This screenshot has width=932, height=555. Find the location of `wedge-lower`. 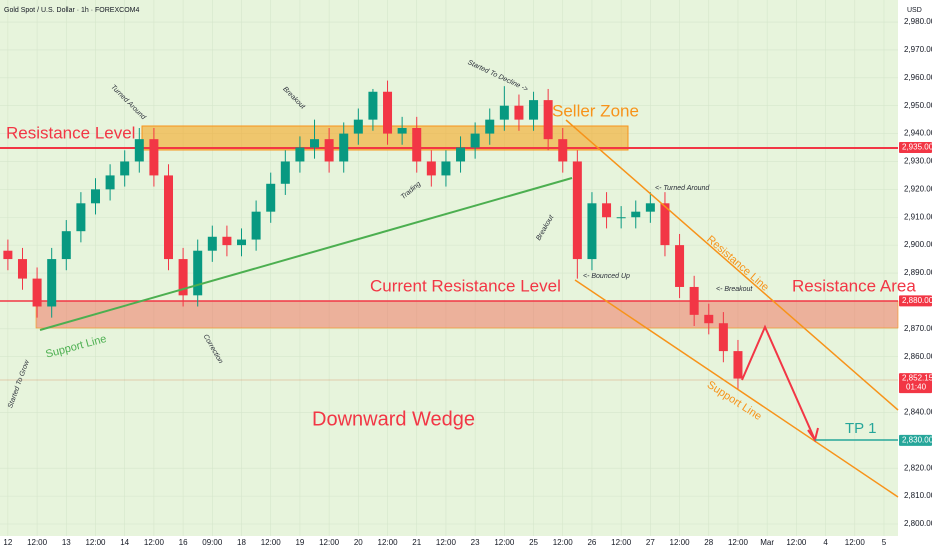

wedge-lower is located at coordinates (736, 388).